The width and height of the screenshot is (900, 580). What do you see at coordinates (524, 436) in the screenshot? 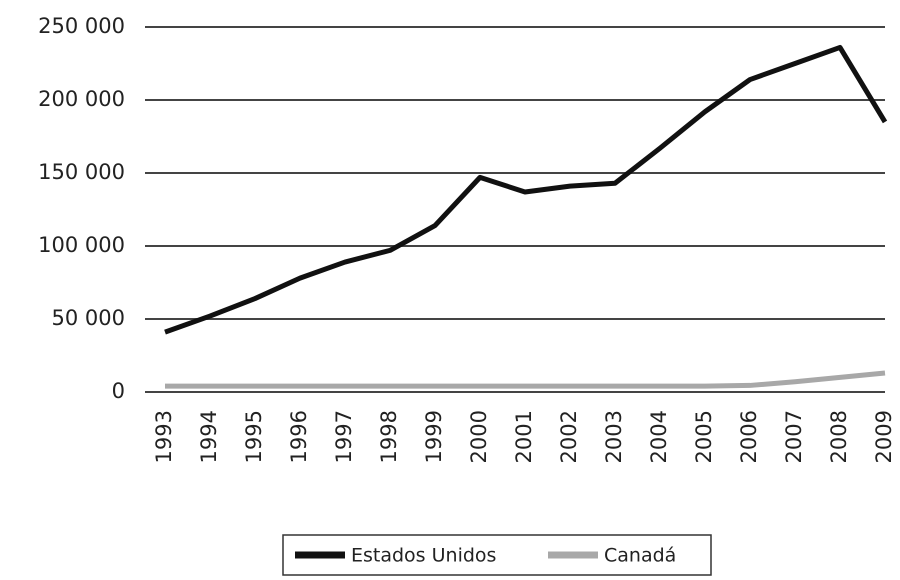
I see `x-tick-label: 2001` at bounding box center [524, 436].